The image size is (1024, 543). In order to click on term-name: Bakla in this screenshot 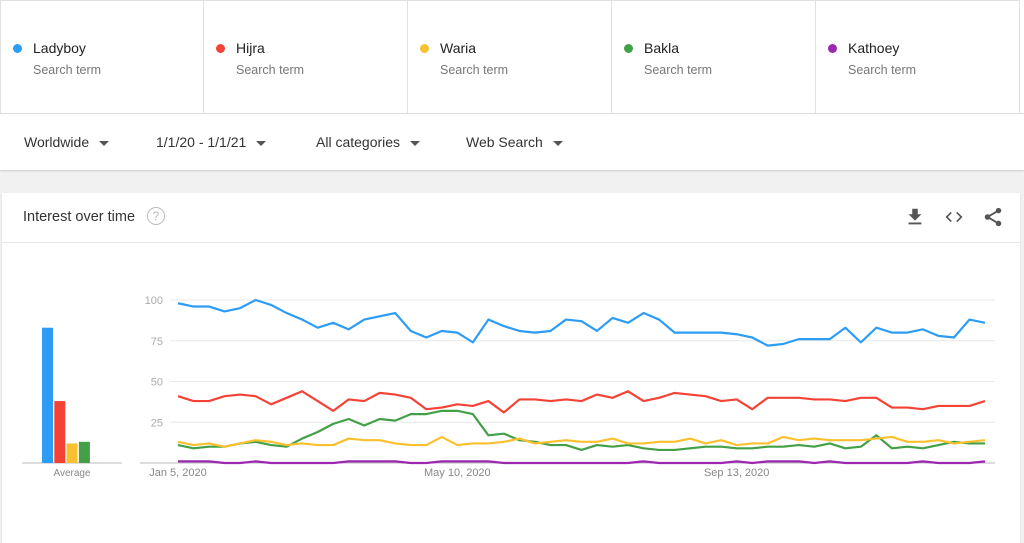, I will do `click(662, 48)`.